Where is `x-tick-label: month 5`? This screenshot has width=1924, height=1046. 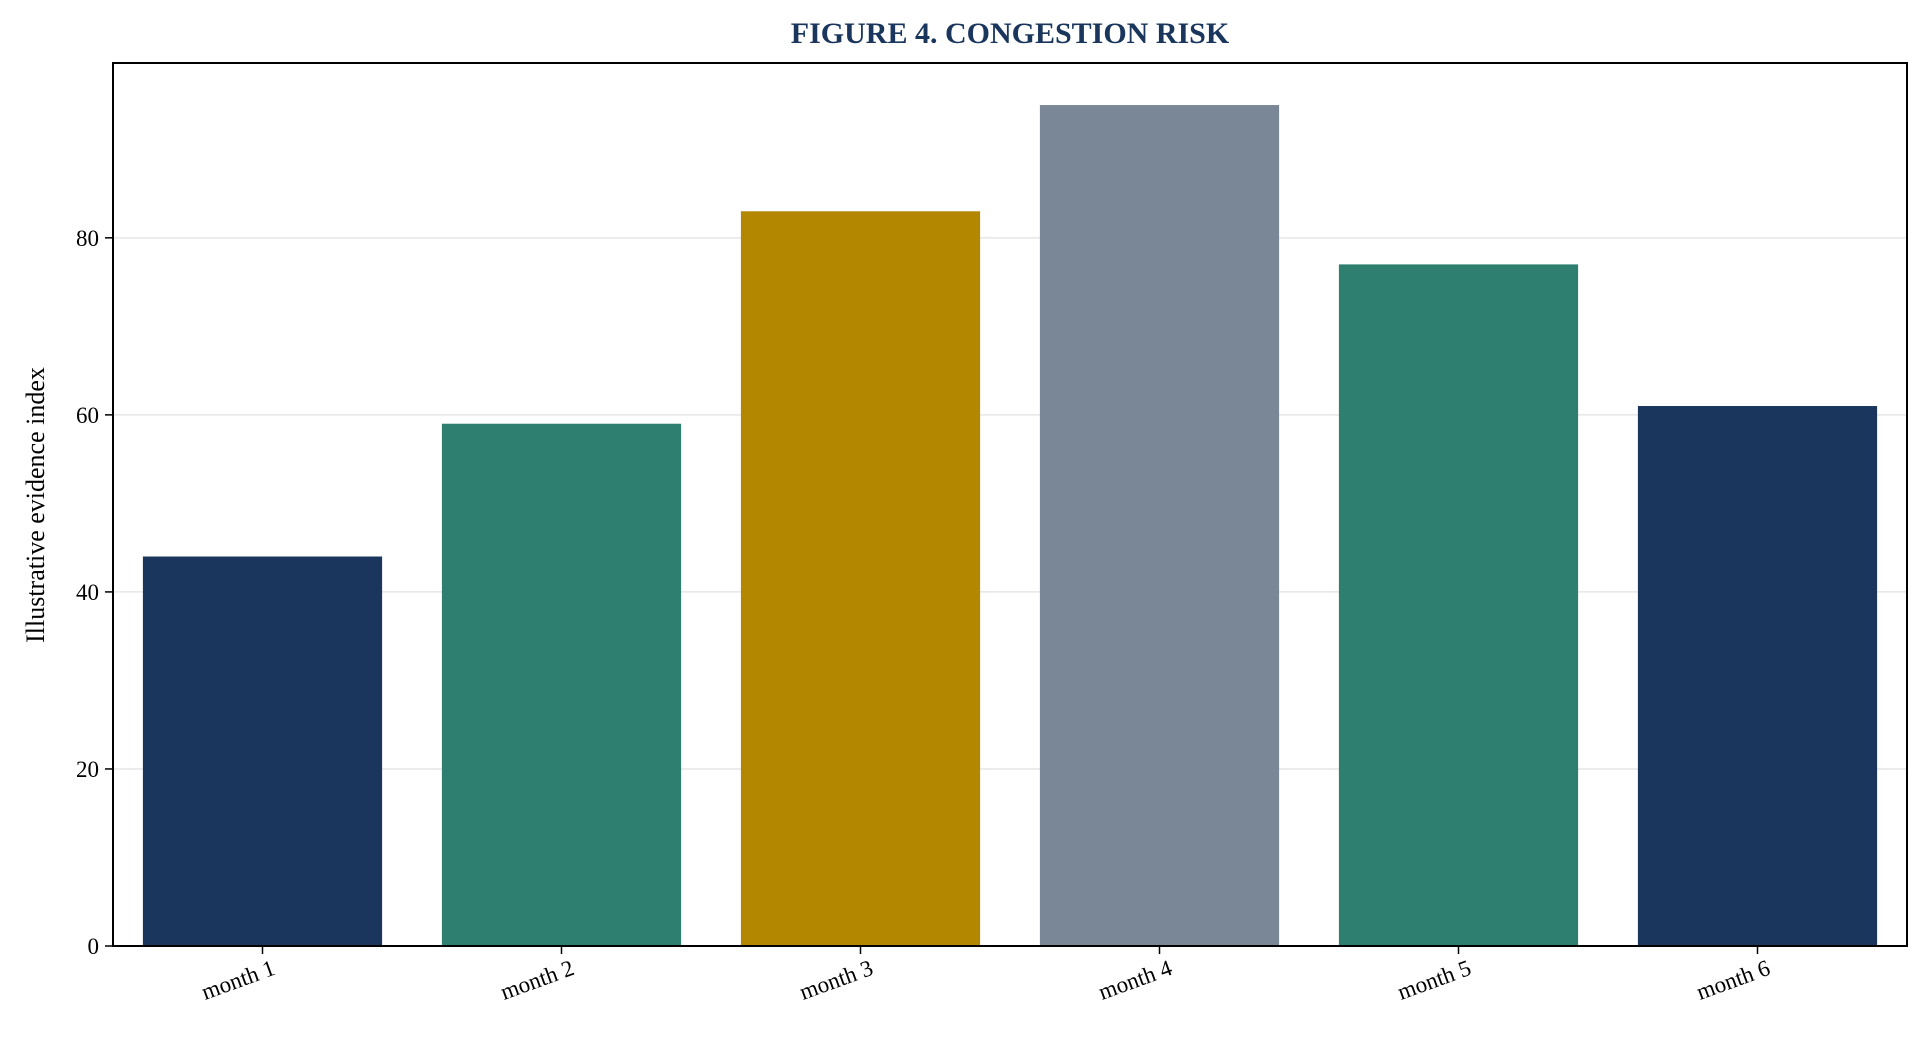
x-tick-label: month 5 is located at coordinates (1434, 979).